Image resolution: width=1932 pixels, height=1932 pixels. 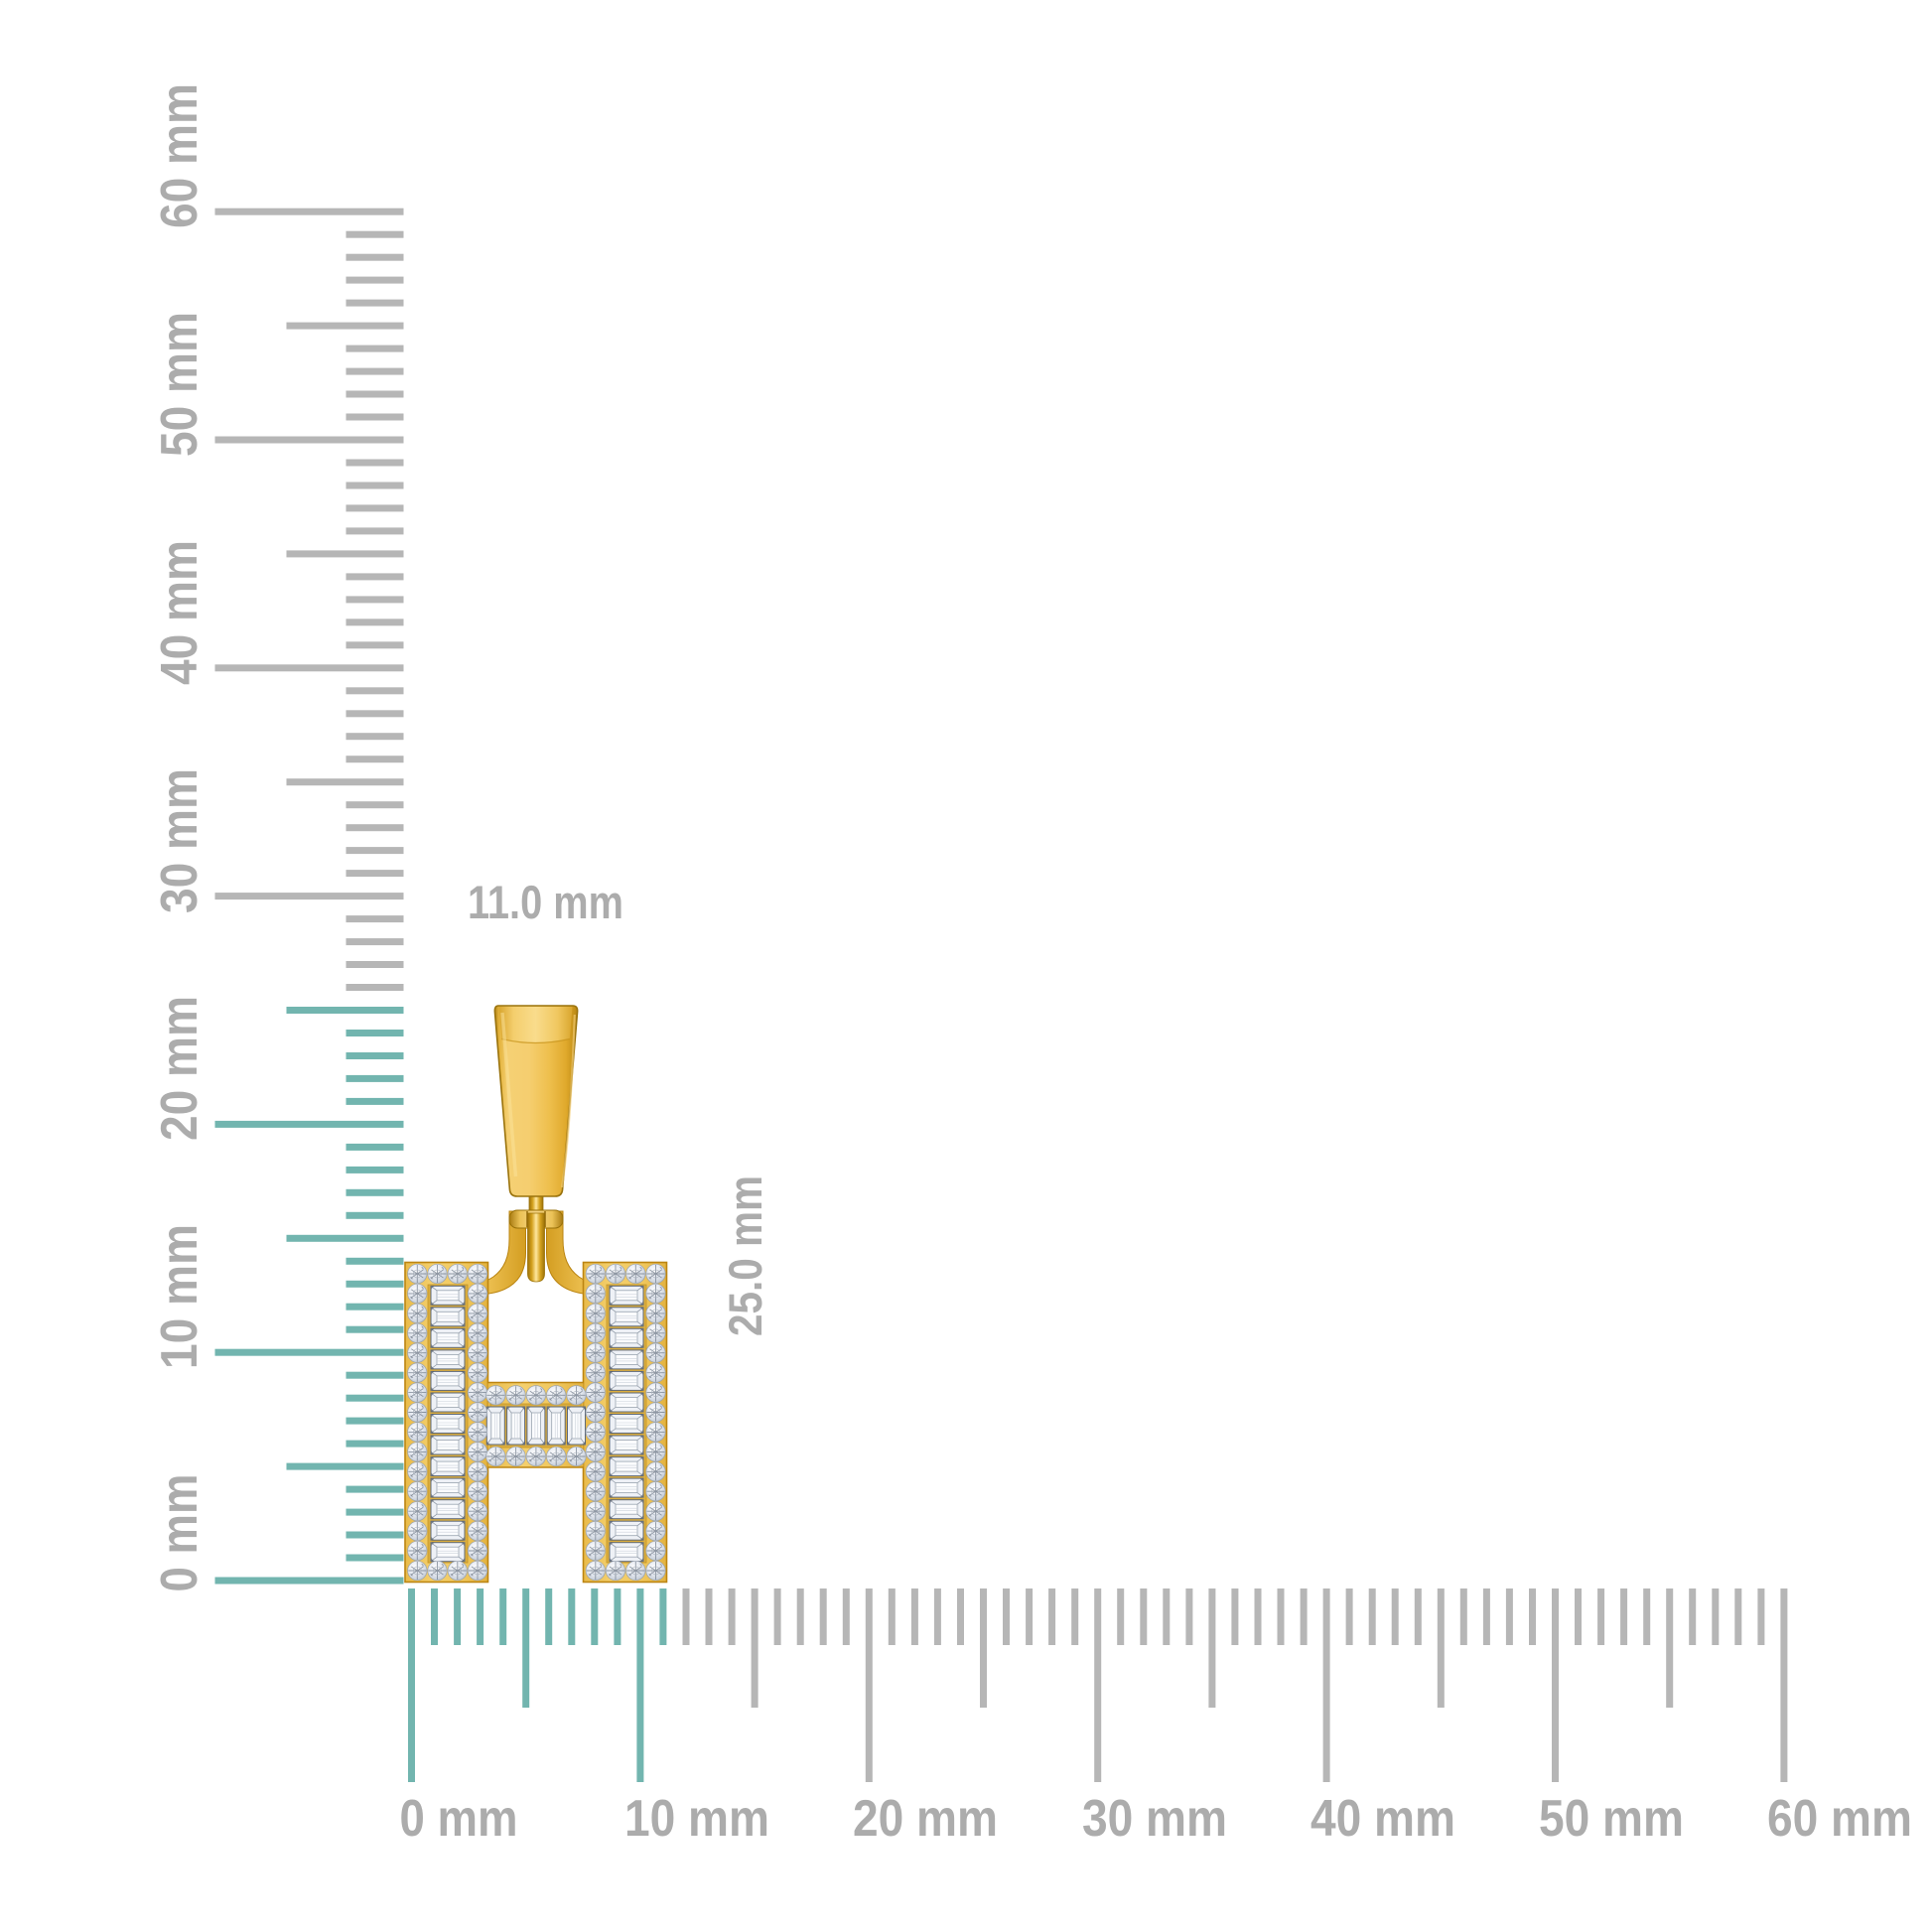 I want to click on svg-text: 11.0 mm, so click(x=545, y=902).